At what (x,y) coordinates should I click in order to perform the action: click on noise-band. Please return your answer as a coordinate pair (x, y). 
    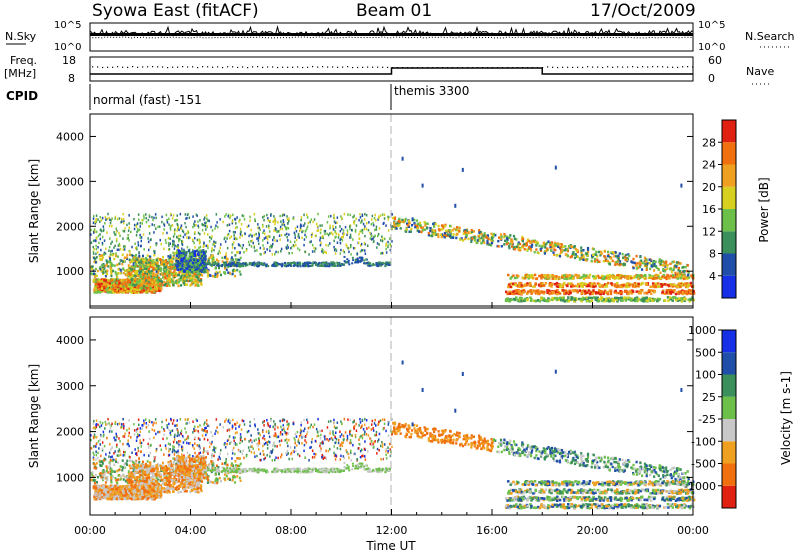
    Looking at the image, I should click on (391, 34).